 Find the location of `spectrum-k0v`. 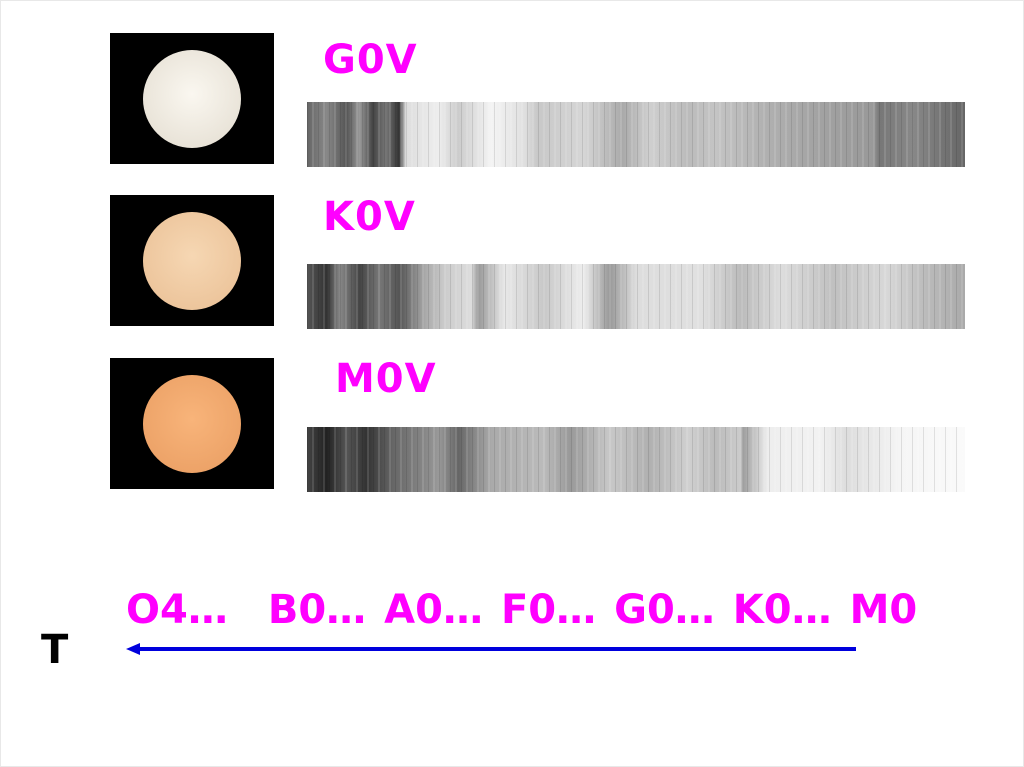

spectrum-k0v is located at coordinates (636, 296).